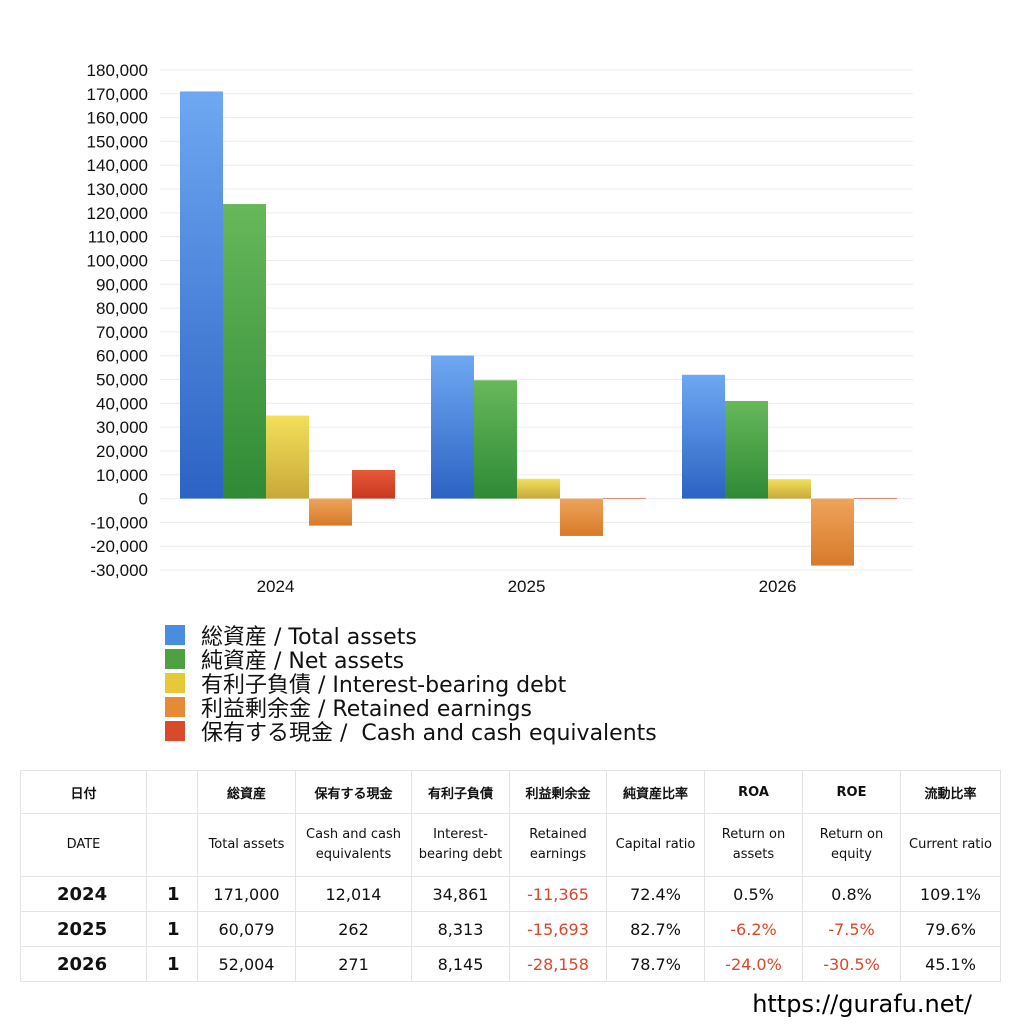 The width and height of the screenshot is (1024, 1024). Describe the element at coordinates (119, 546) in the screenshot. I see `y-tick-label: -20,000` at that location.